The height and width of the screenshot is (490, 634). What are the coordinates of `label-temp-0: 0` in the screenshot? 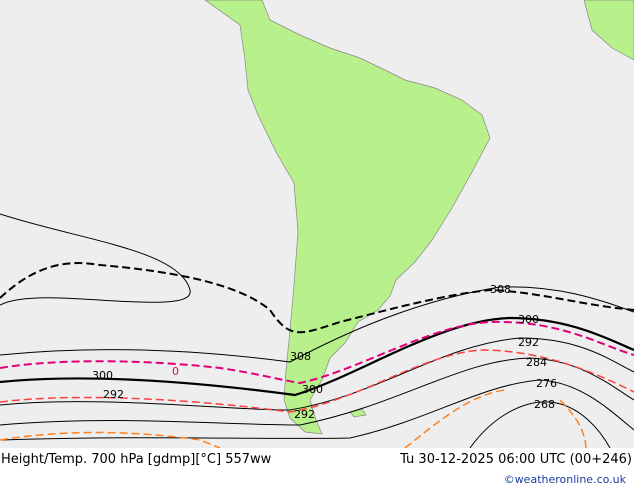 It's located at (175, 371).